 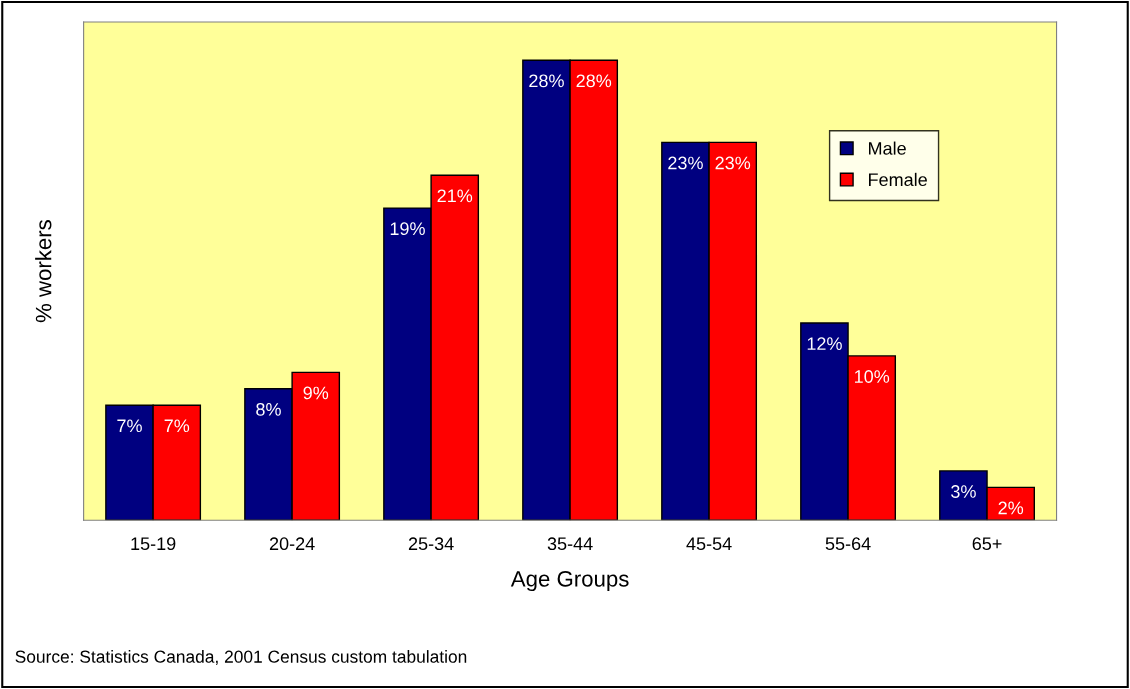 I want to click on x-tick-label: 20-24, so click(x=292, y=544).